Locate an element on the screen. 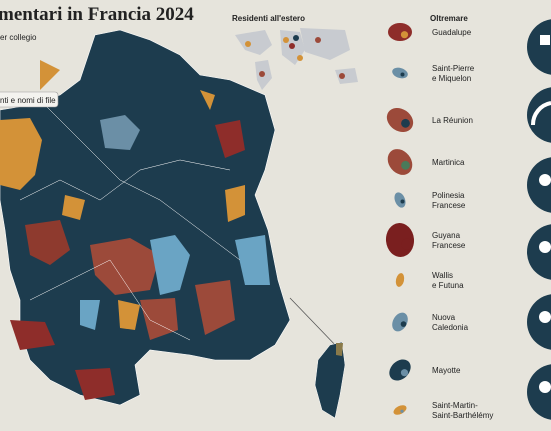 The width and height of the screenshot is (551, 431). world-map is located at coordinates (296, 59).